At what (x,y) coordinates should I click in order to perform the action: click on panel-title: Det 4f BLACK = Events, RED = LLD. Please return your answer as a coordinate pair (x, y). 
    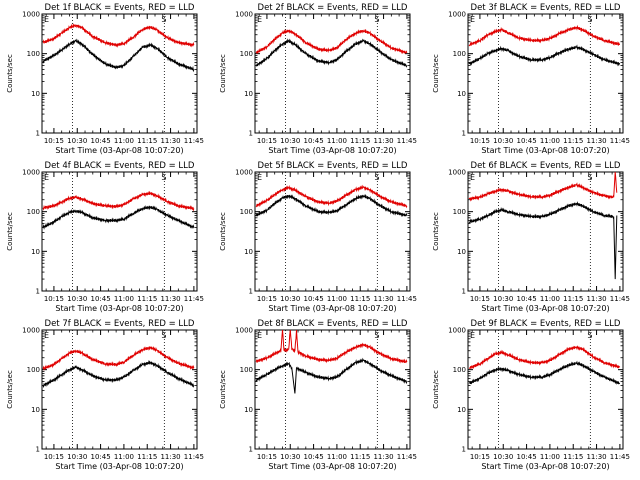
    Looking at the image, I should click on (120, 166).